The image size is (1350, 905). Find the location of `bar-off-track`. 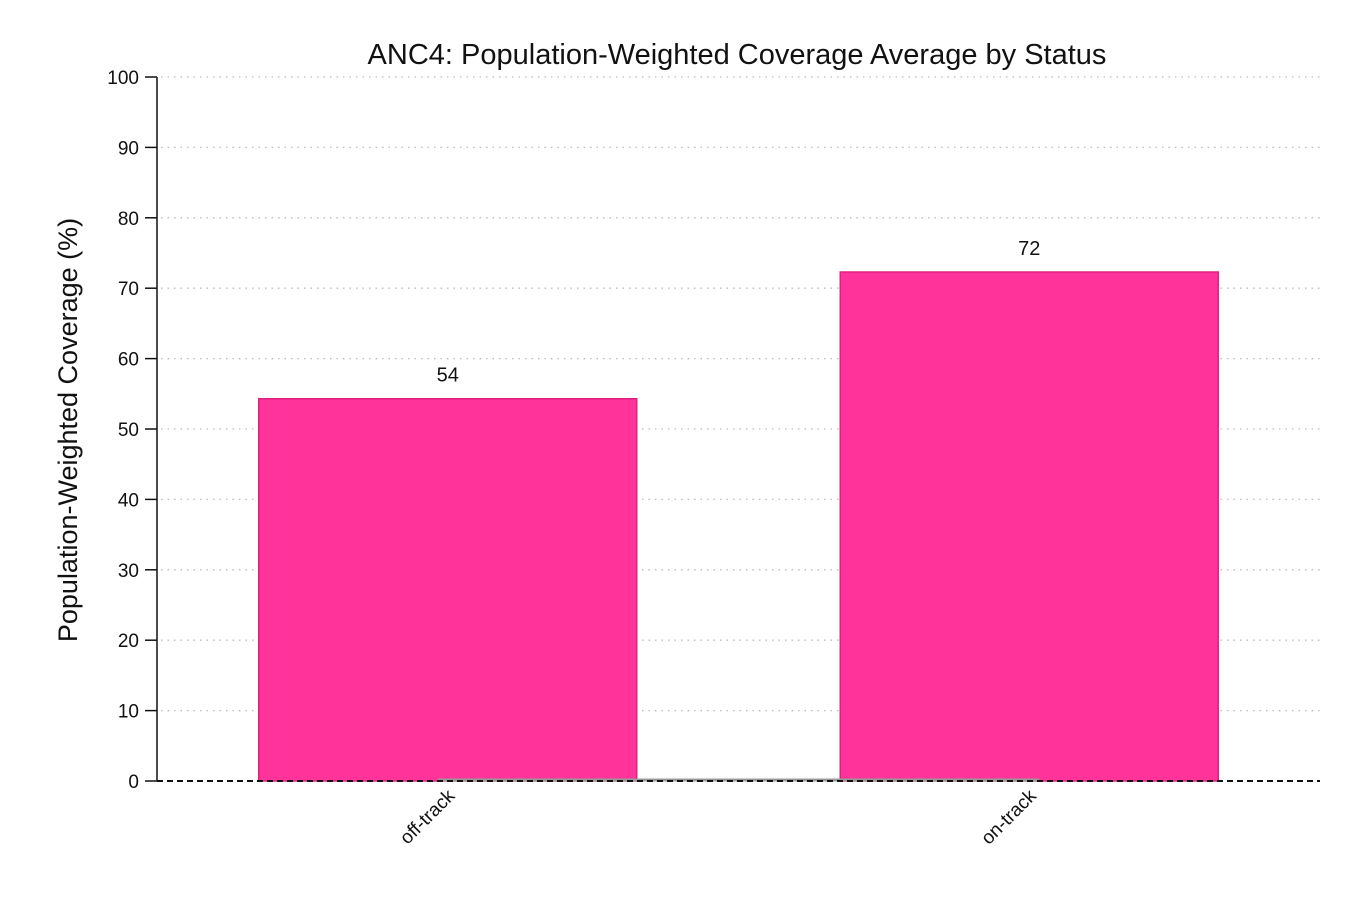

bar-off-track is located at coordinates (448, 589).